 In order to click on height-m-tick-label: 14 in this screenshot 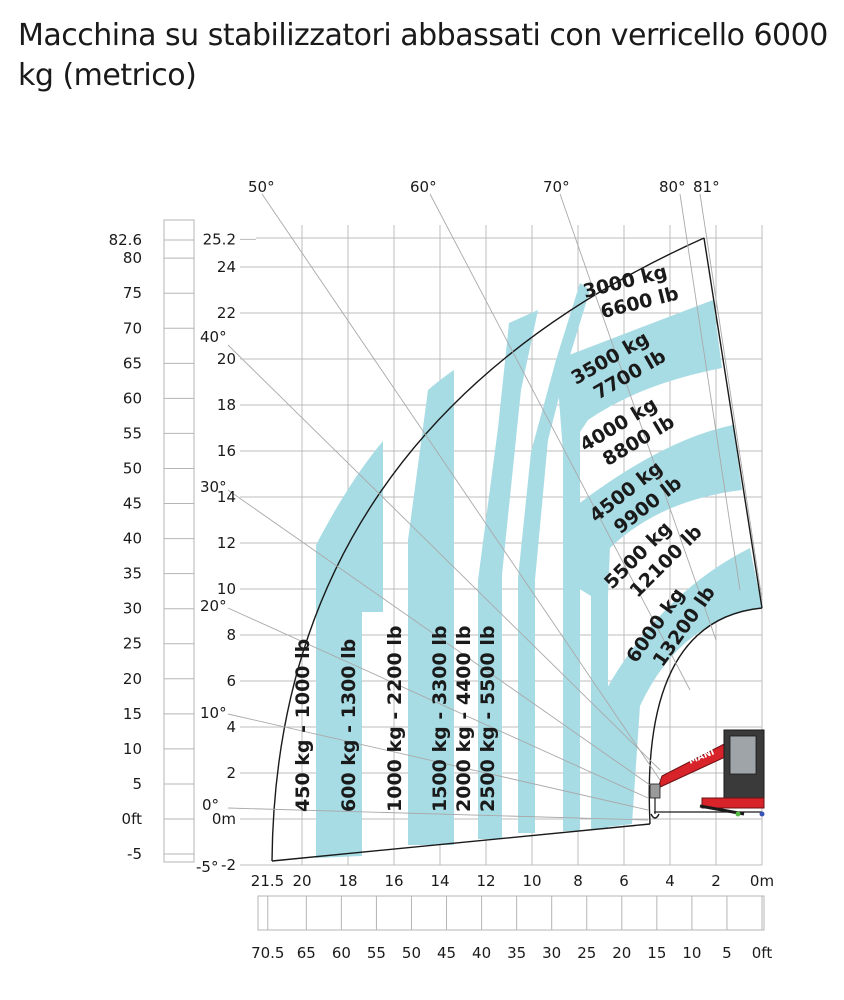, I will do `click(226, 497)`.